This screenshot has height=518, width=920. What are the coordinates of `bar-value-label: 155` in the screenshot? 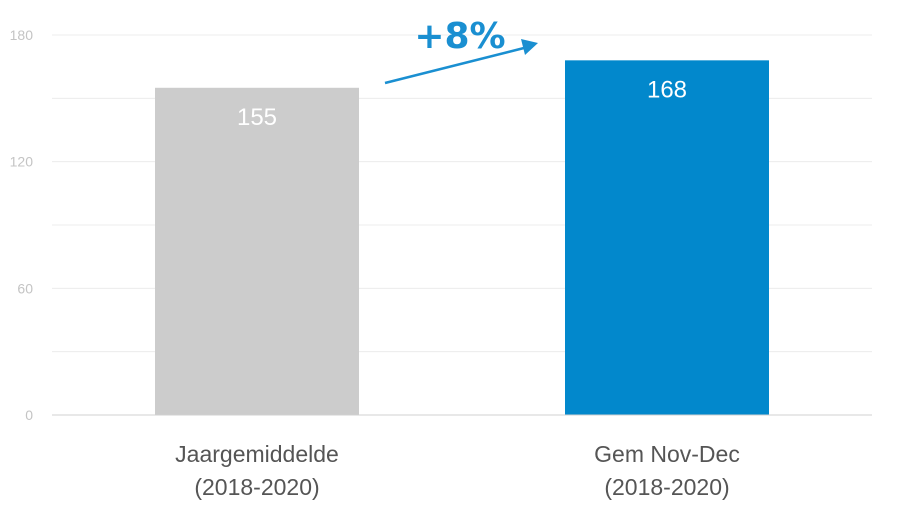 It's located at (257, 117).